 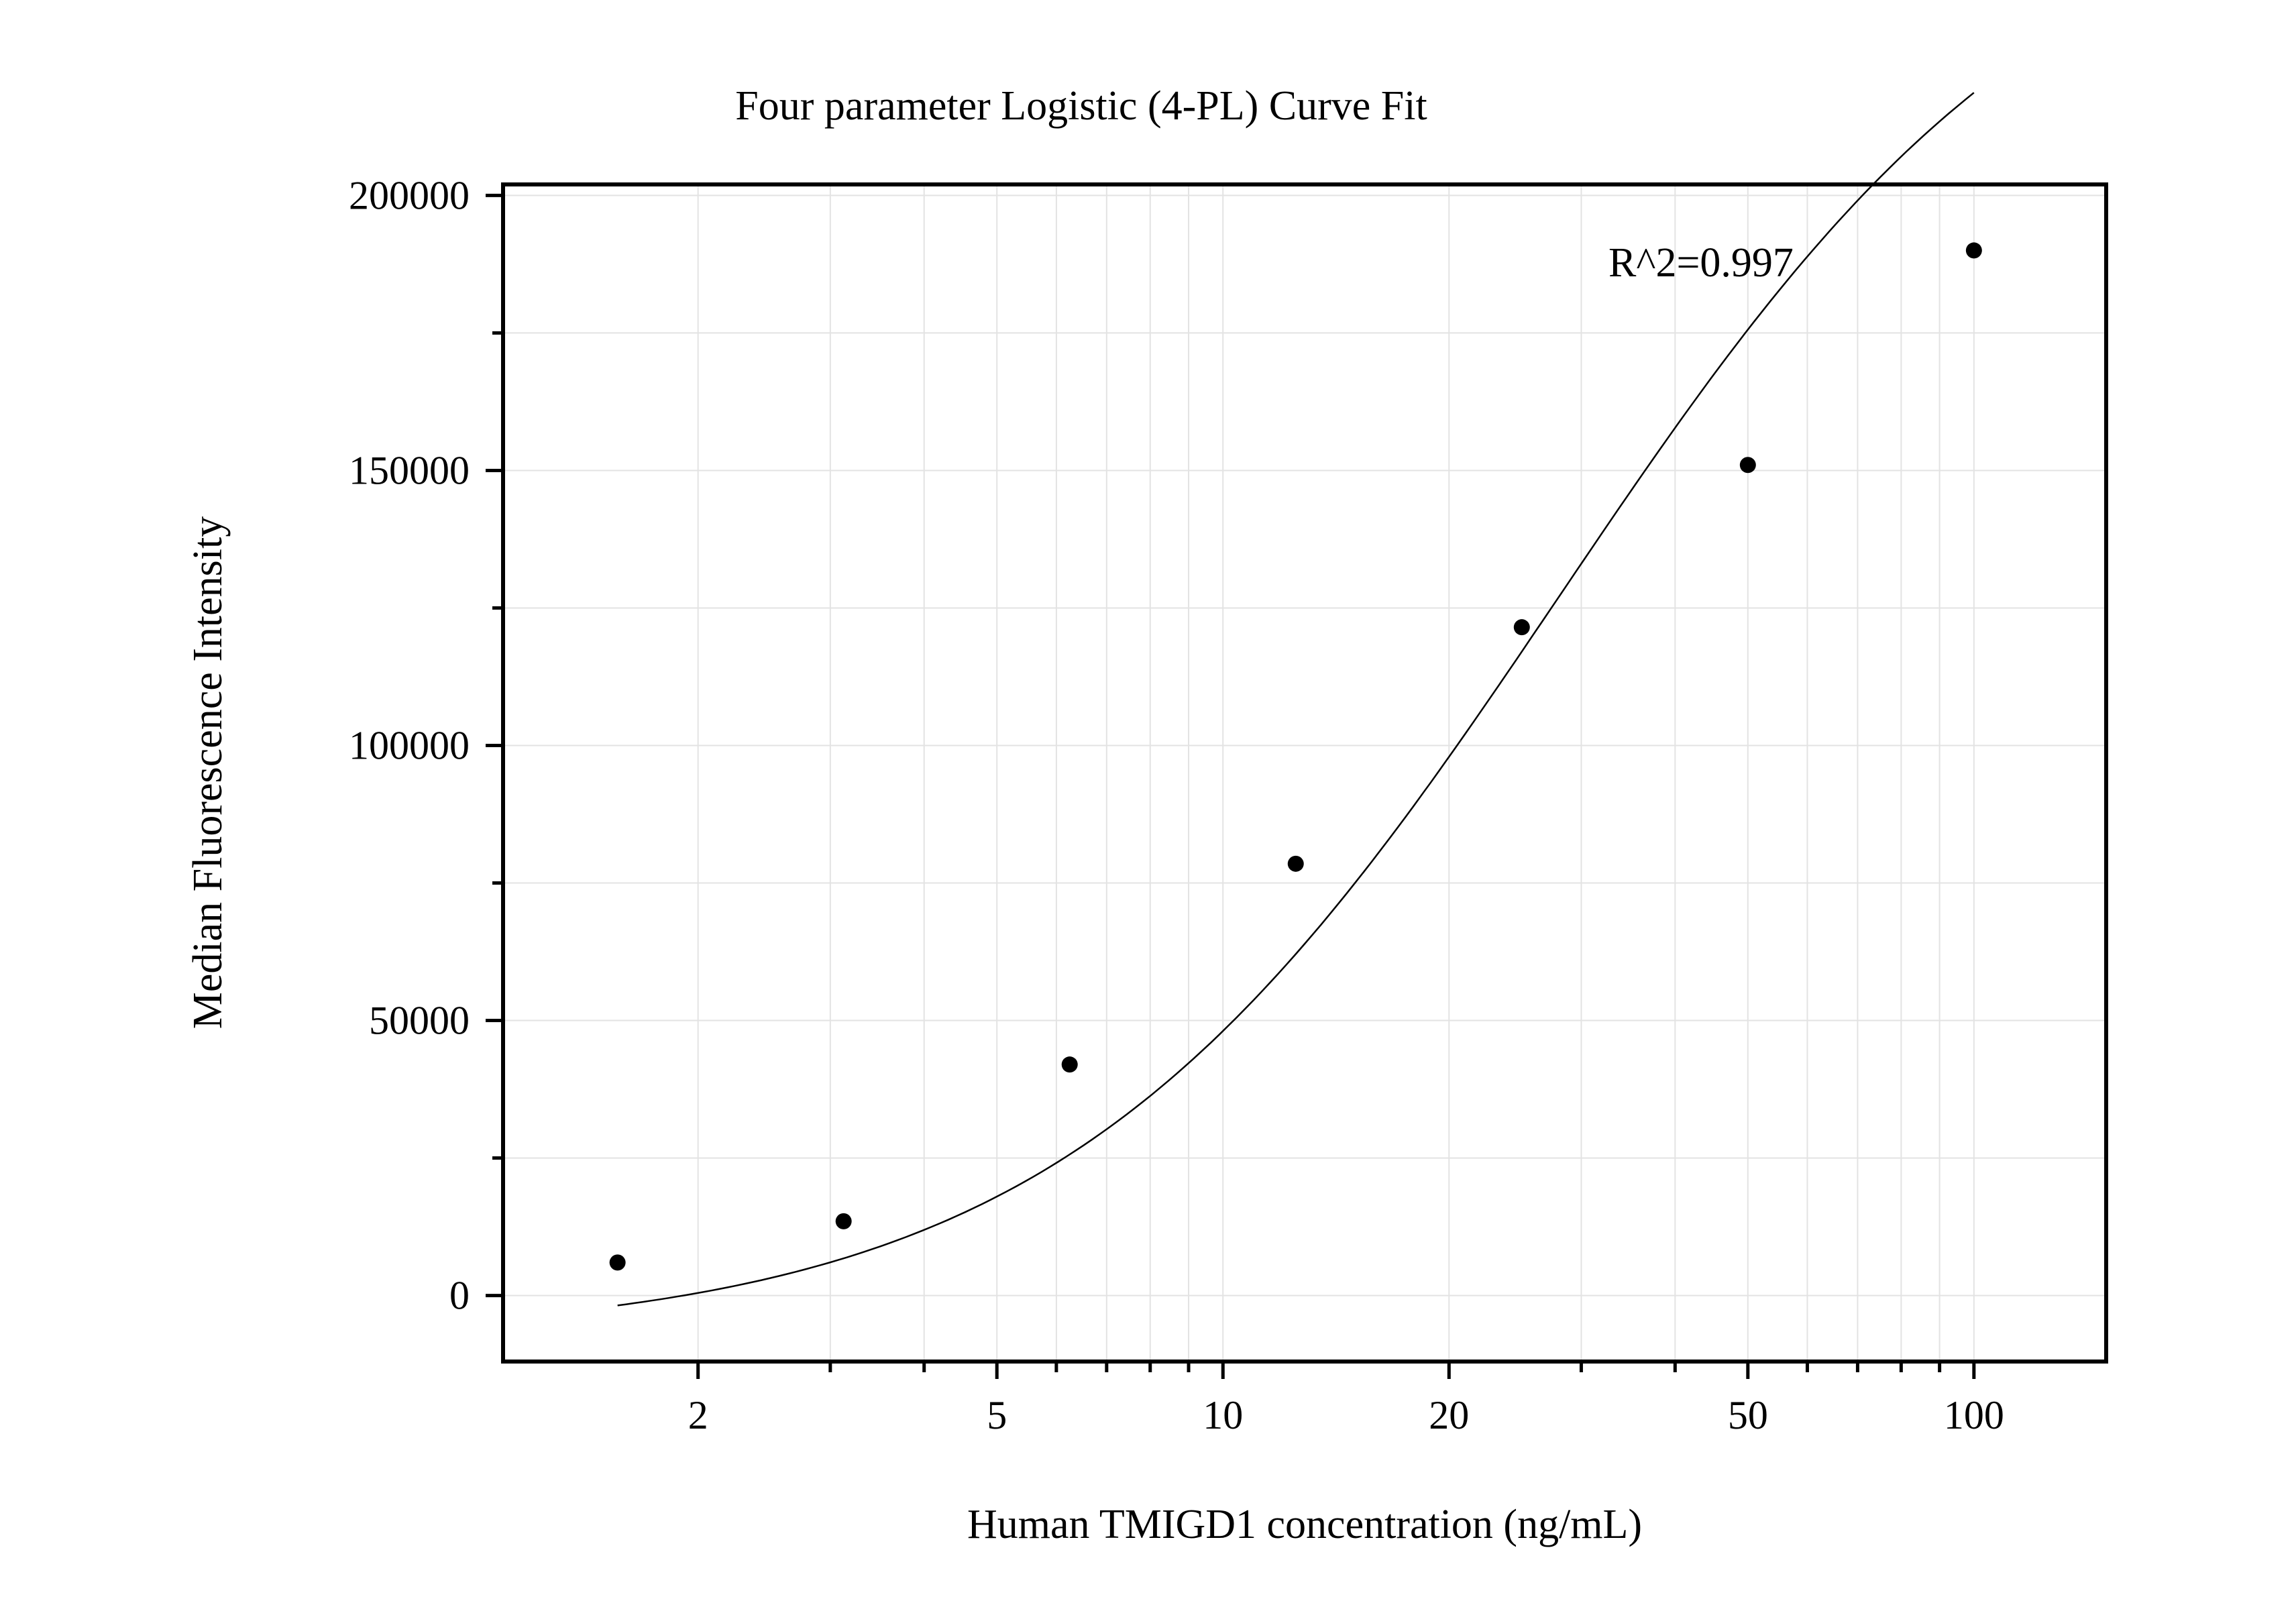 I want to click on r-squared-annotation: R^2=0.997, so click(x=1701, y=263).